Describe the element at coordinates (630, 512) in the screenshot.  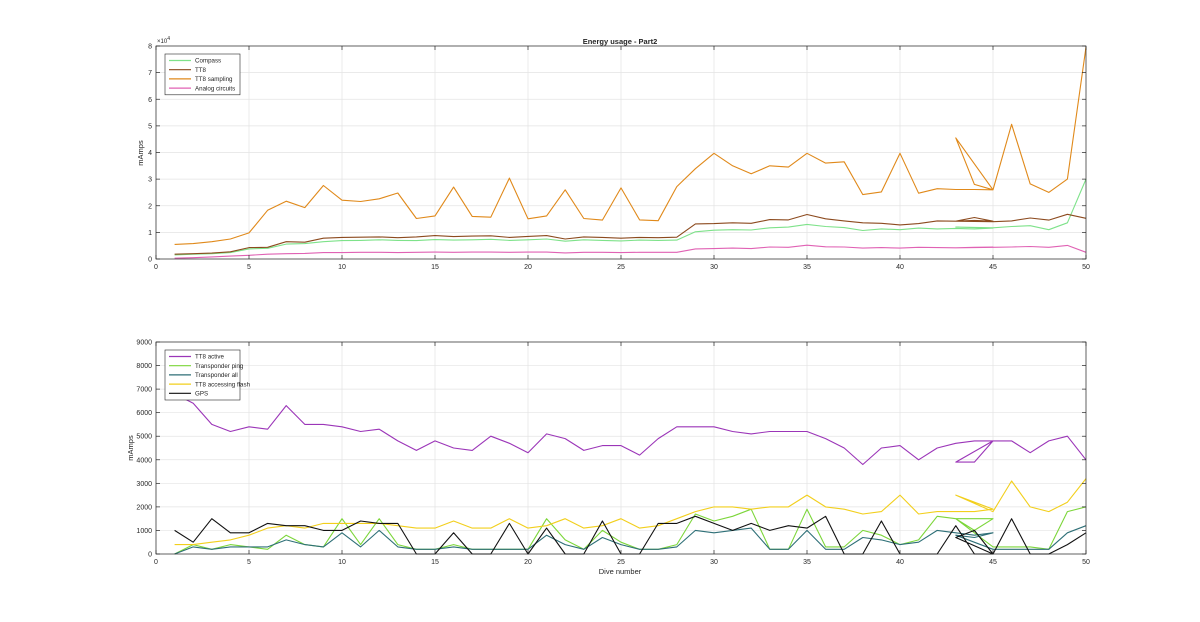
I see `bottom-series-line-tt8-accessing-flash` at that location.